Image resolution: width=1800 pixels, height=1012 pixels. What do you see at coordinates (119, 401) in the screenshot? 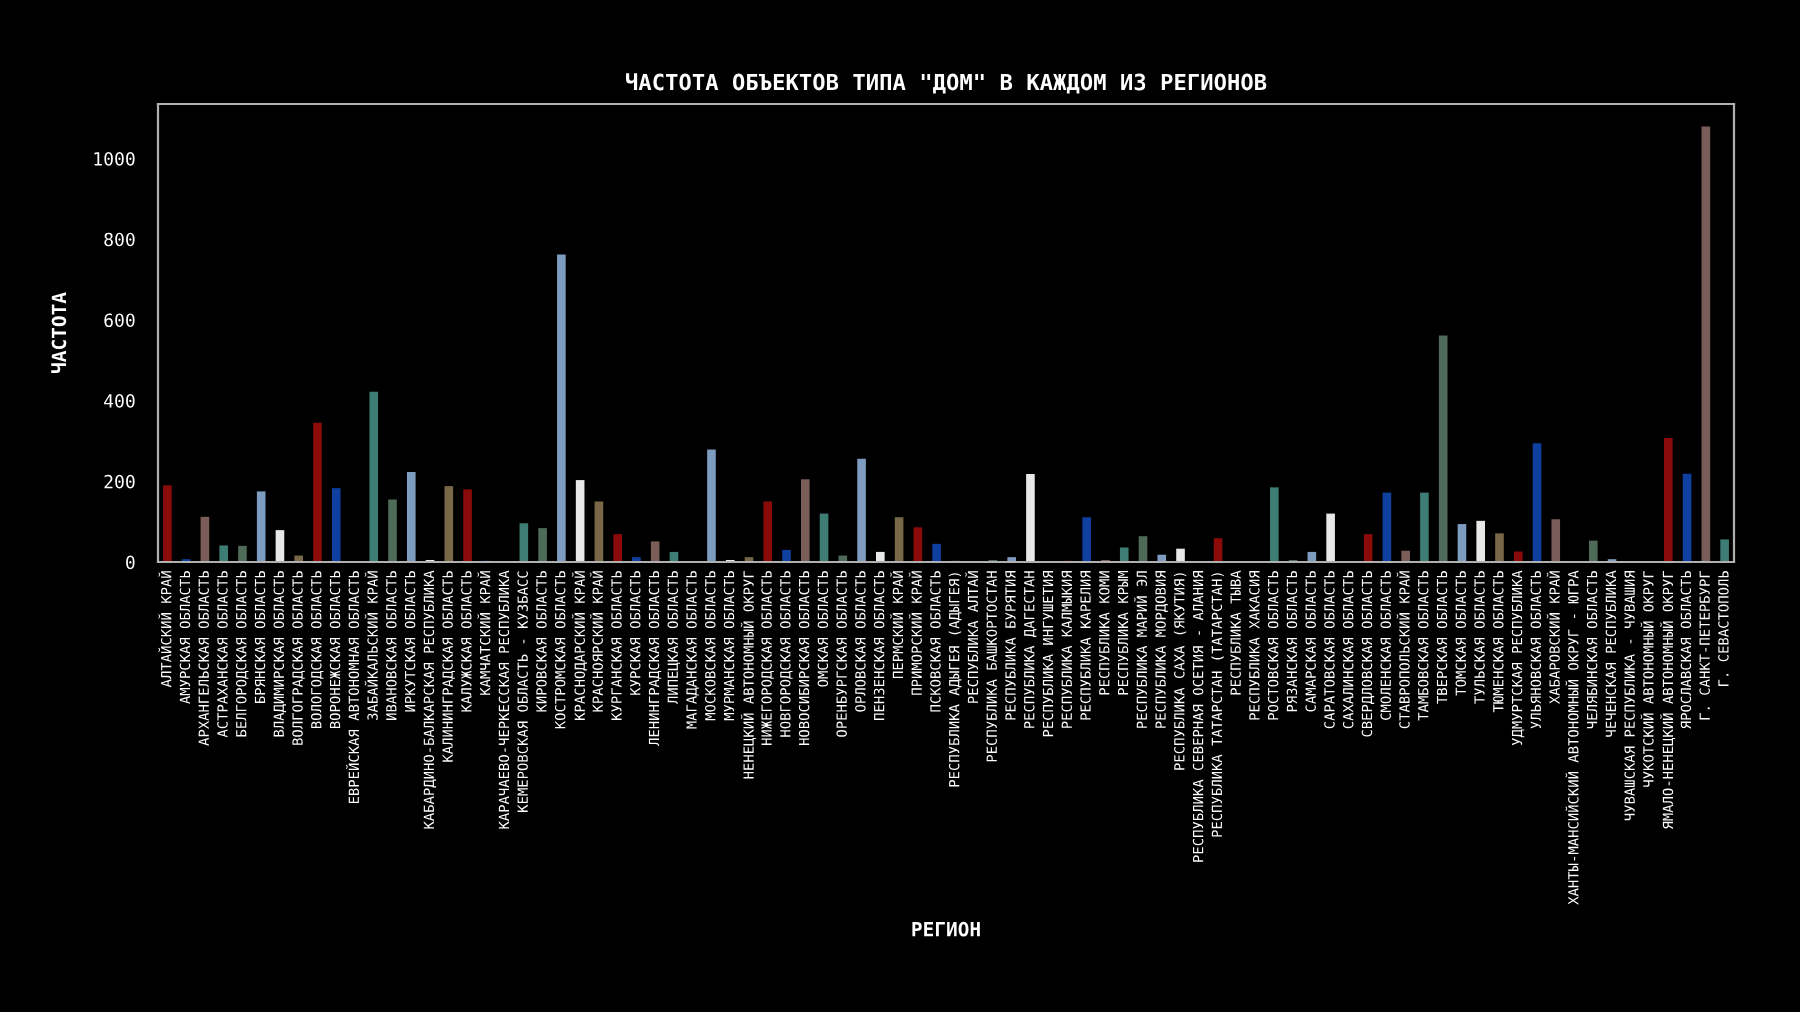
I see `y-tick-label: 400` at bounding box center [119, 401].